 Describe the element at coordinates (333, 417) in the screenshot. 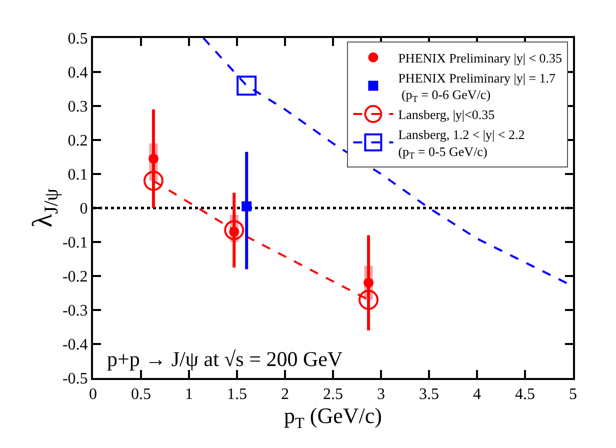

I see `x-axis-title: p$_{T}$ (GeV/c)` at that location.